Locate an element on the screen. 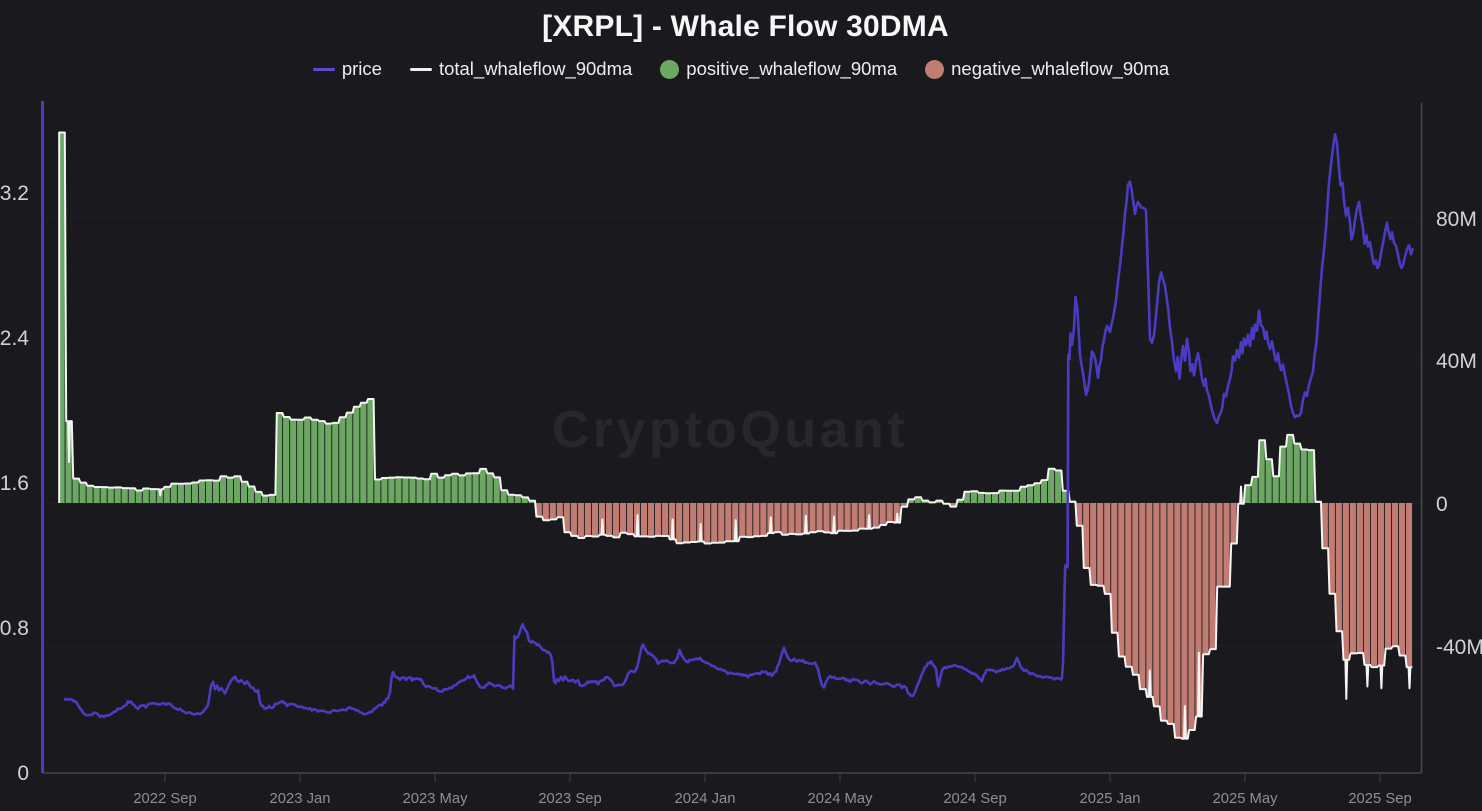  svg-text: 2025 May is located at coordinates (1246, 799).